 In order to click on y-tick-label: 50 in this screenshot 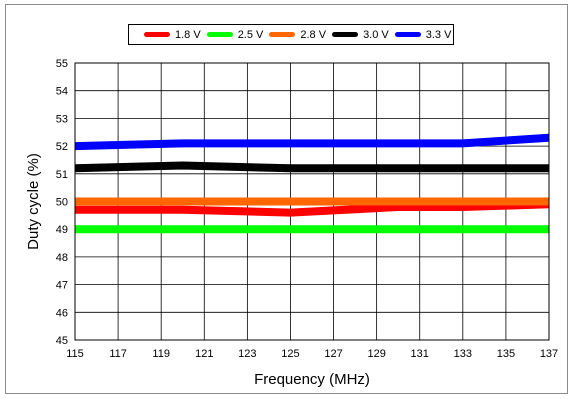, I will do `click(62, 203)`.